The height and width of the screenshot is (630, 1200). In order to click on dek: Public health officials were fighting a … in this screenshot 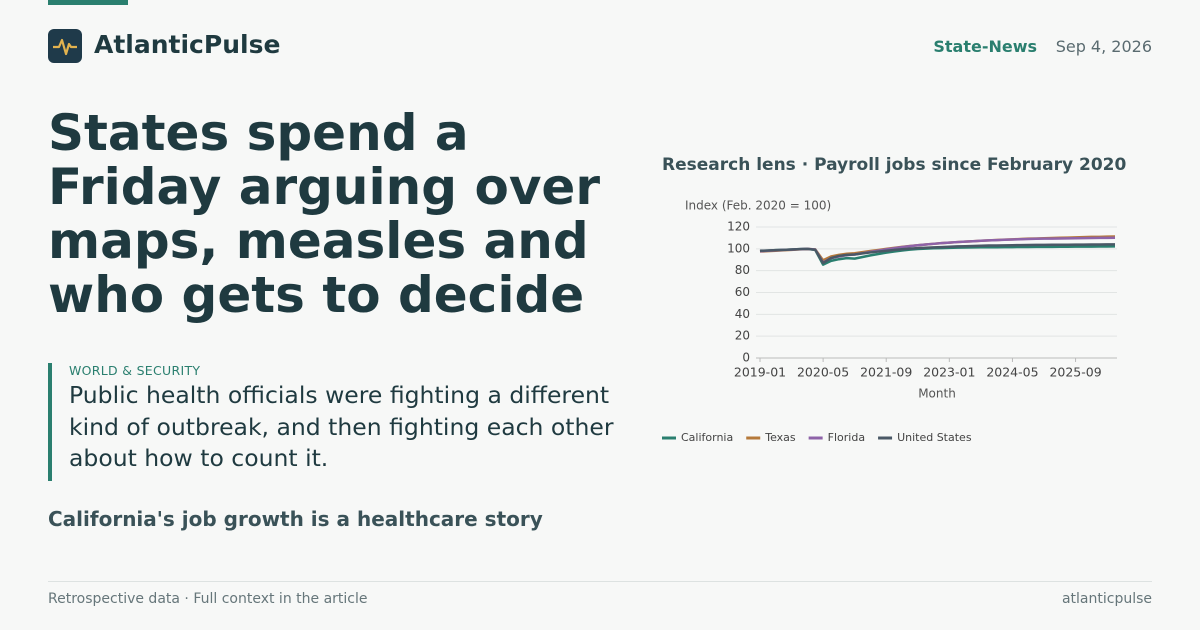, I will do `click(341, 426)`.